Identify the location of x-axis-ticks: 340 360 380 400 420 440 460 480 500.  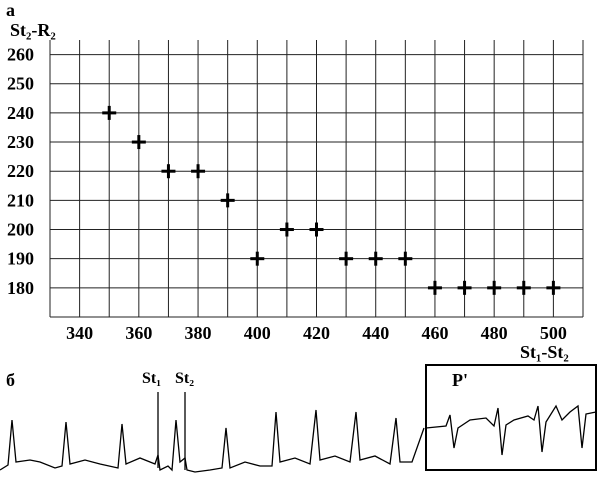
(316, 333).